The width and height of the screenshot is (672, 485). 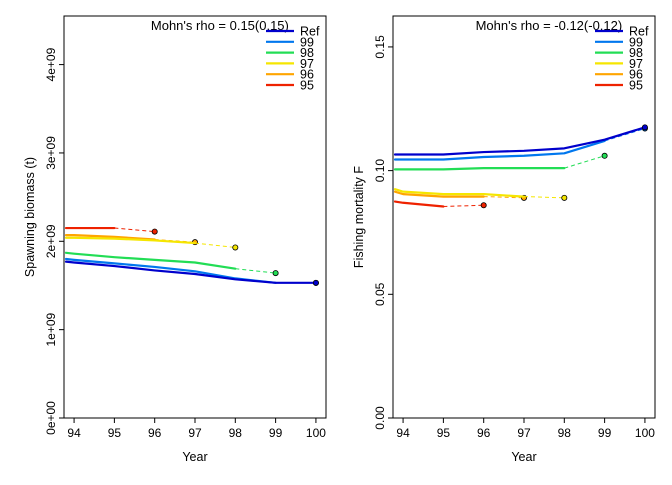 What do you see at coordinates (51, 153) in the screenshot?
I see `y-tick-label: 3e+09` at bounding box center [51, 153].